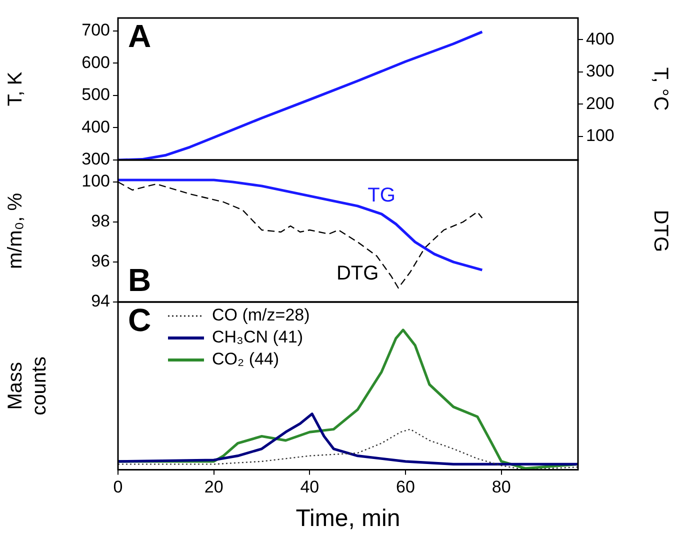  I want to click on x-tick-label: 80, so click(501, 487).